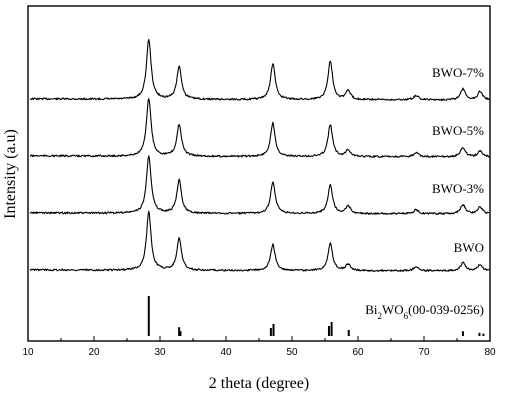  I want to click on reference-layer, so click(316, 316).